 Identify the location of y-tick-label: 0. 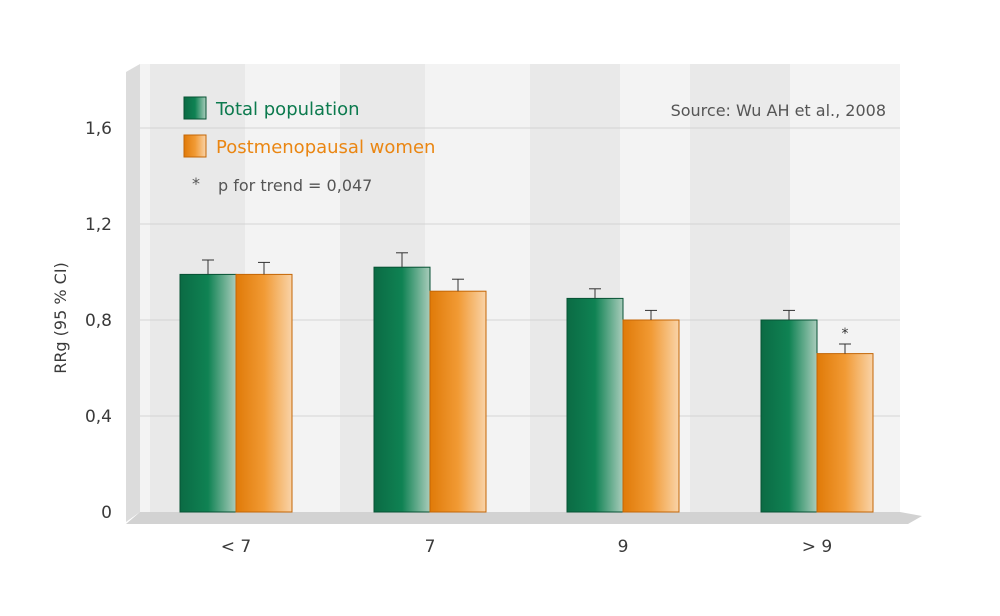
(106, 513).